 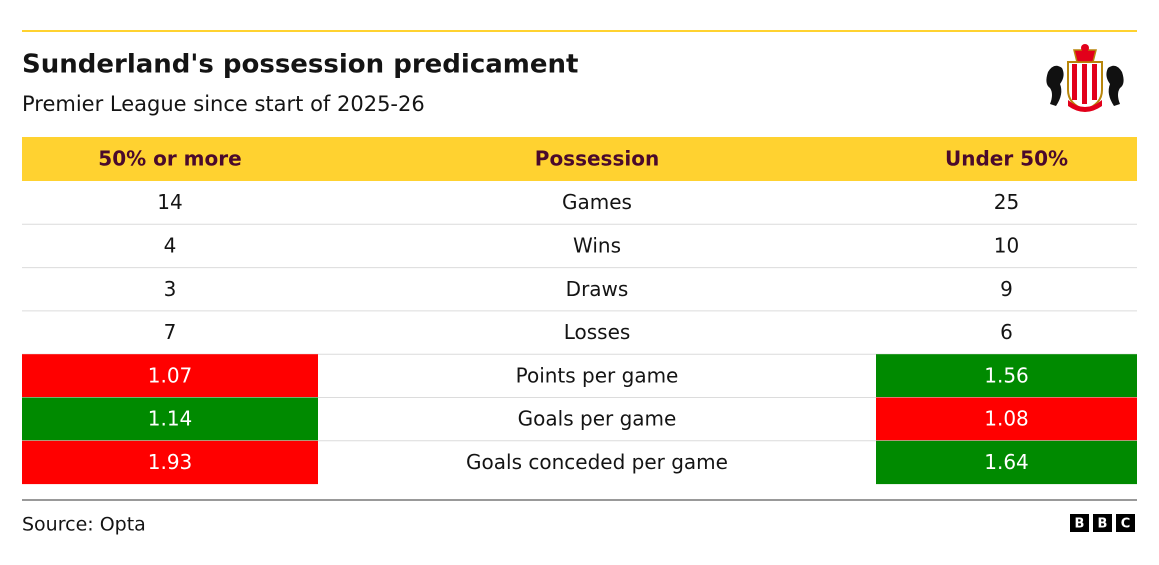 I want to click on cell-value: 1.93, so click(x=170, y=462).